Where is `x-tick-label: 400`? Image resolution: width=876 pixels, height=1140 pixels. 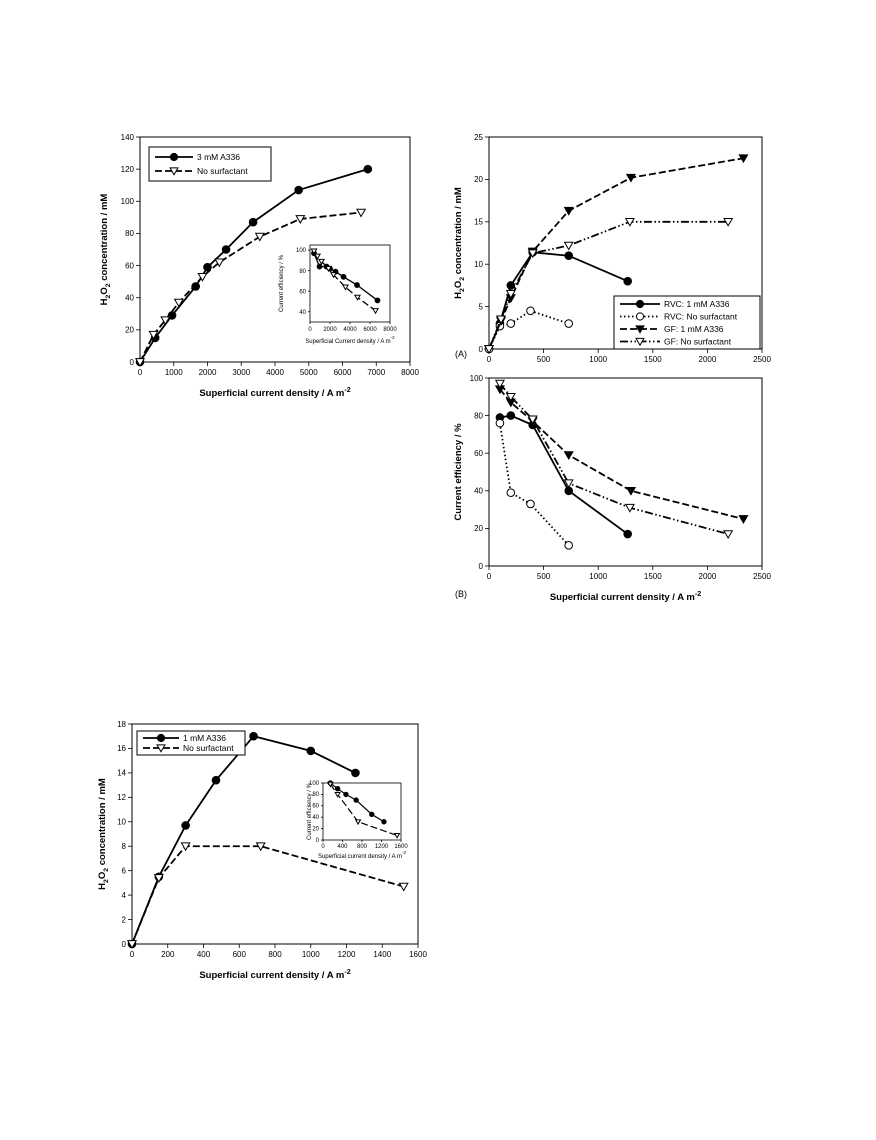
x-tick-label: 400 is located at coordinates (342, 847).